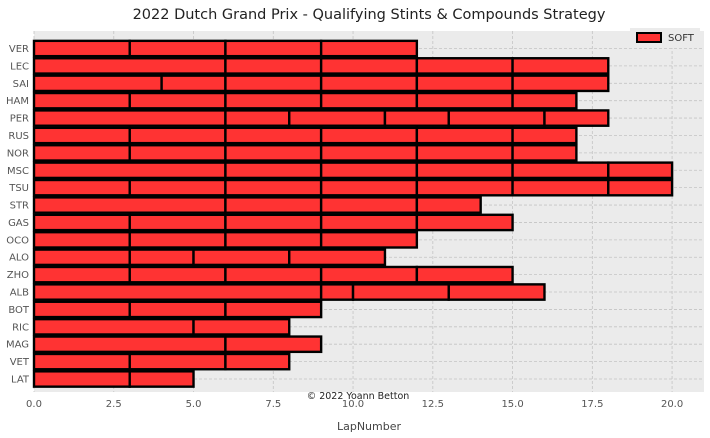 The width and height of the screenshot is (710, 438). Describe the element at coordinates (20, 380) in the screenshot. I see `y-tick-label: LAT` at that location.